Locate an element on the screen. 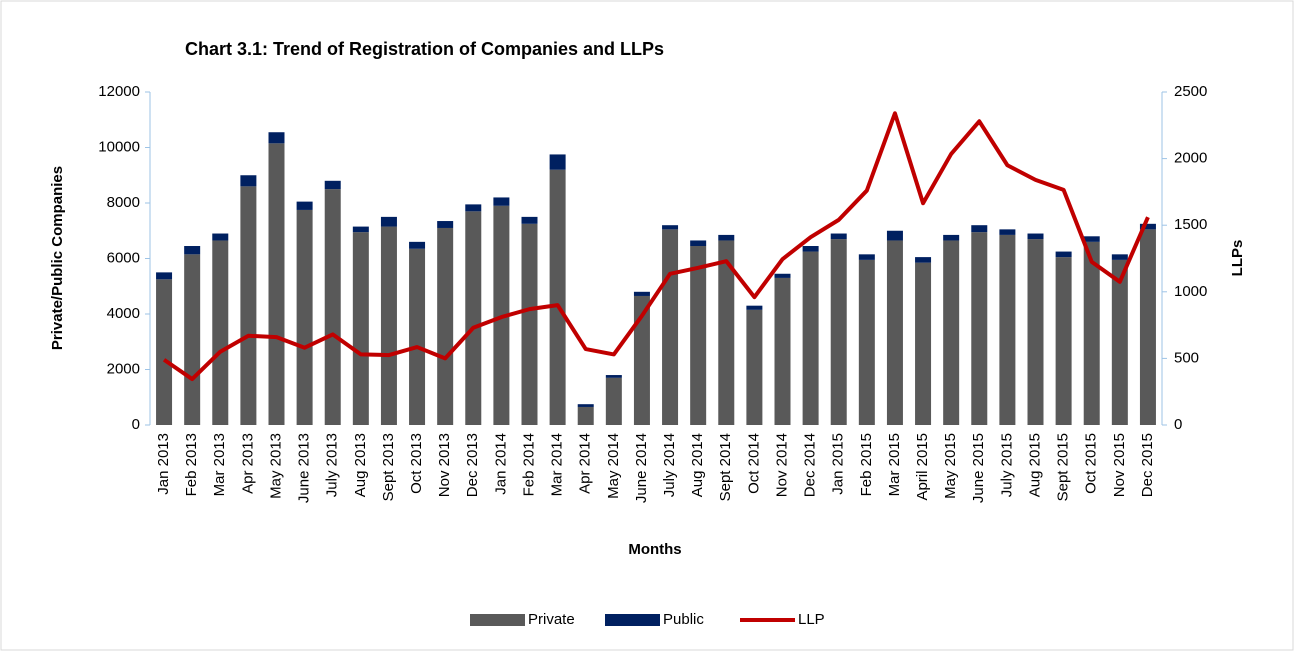 The width and height of the screenshot is (1296, 653). x-tick-label: April 2015 is located at coordinates (922, 467).